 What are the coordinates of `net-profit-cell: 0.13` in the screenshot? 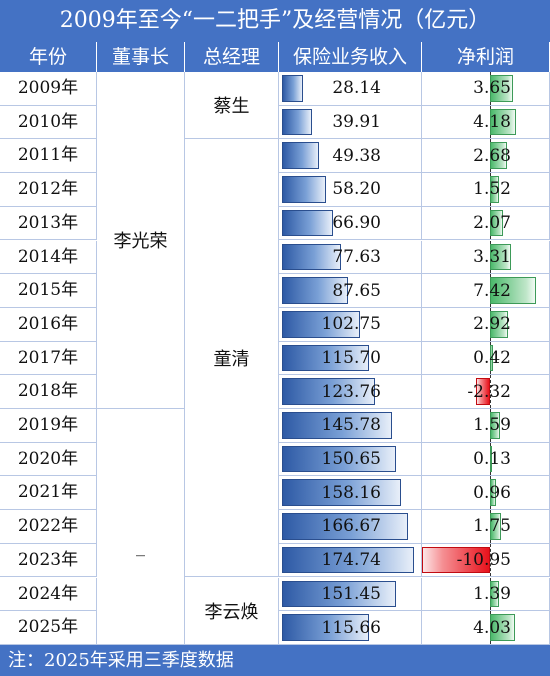 It's located at (486, 459).